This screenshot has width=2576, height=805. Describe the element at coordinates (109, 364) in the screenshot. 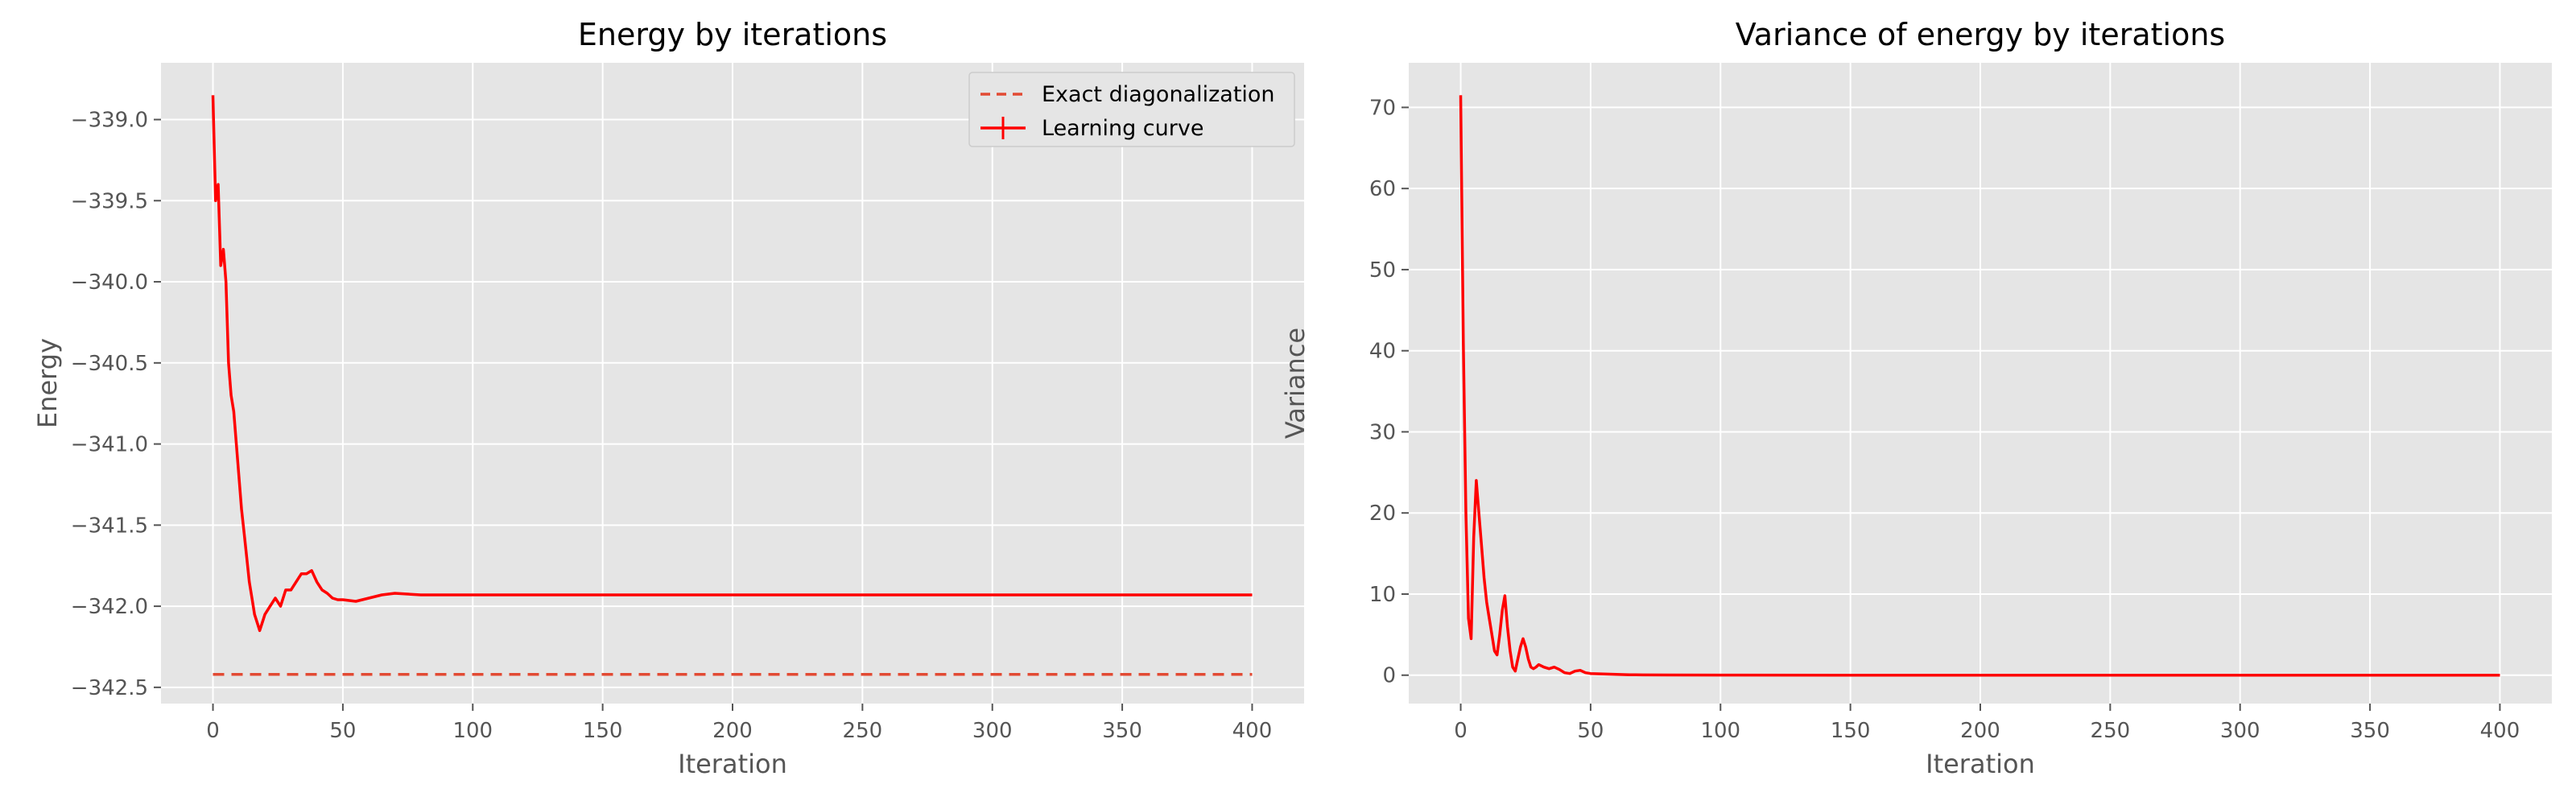

I see `energy-y-tick-label: −340.5` at that location.